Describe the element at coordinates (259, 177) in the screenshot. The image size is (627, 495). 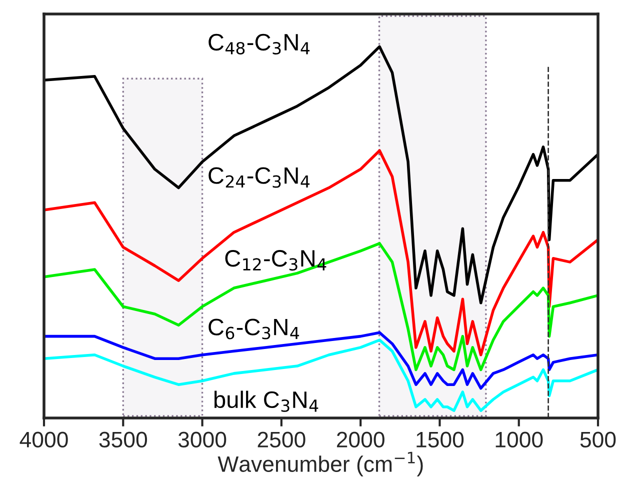
I see `series-label: C$_{24}$-C$_{3}$N$_{4}$` at that location.